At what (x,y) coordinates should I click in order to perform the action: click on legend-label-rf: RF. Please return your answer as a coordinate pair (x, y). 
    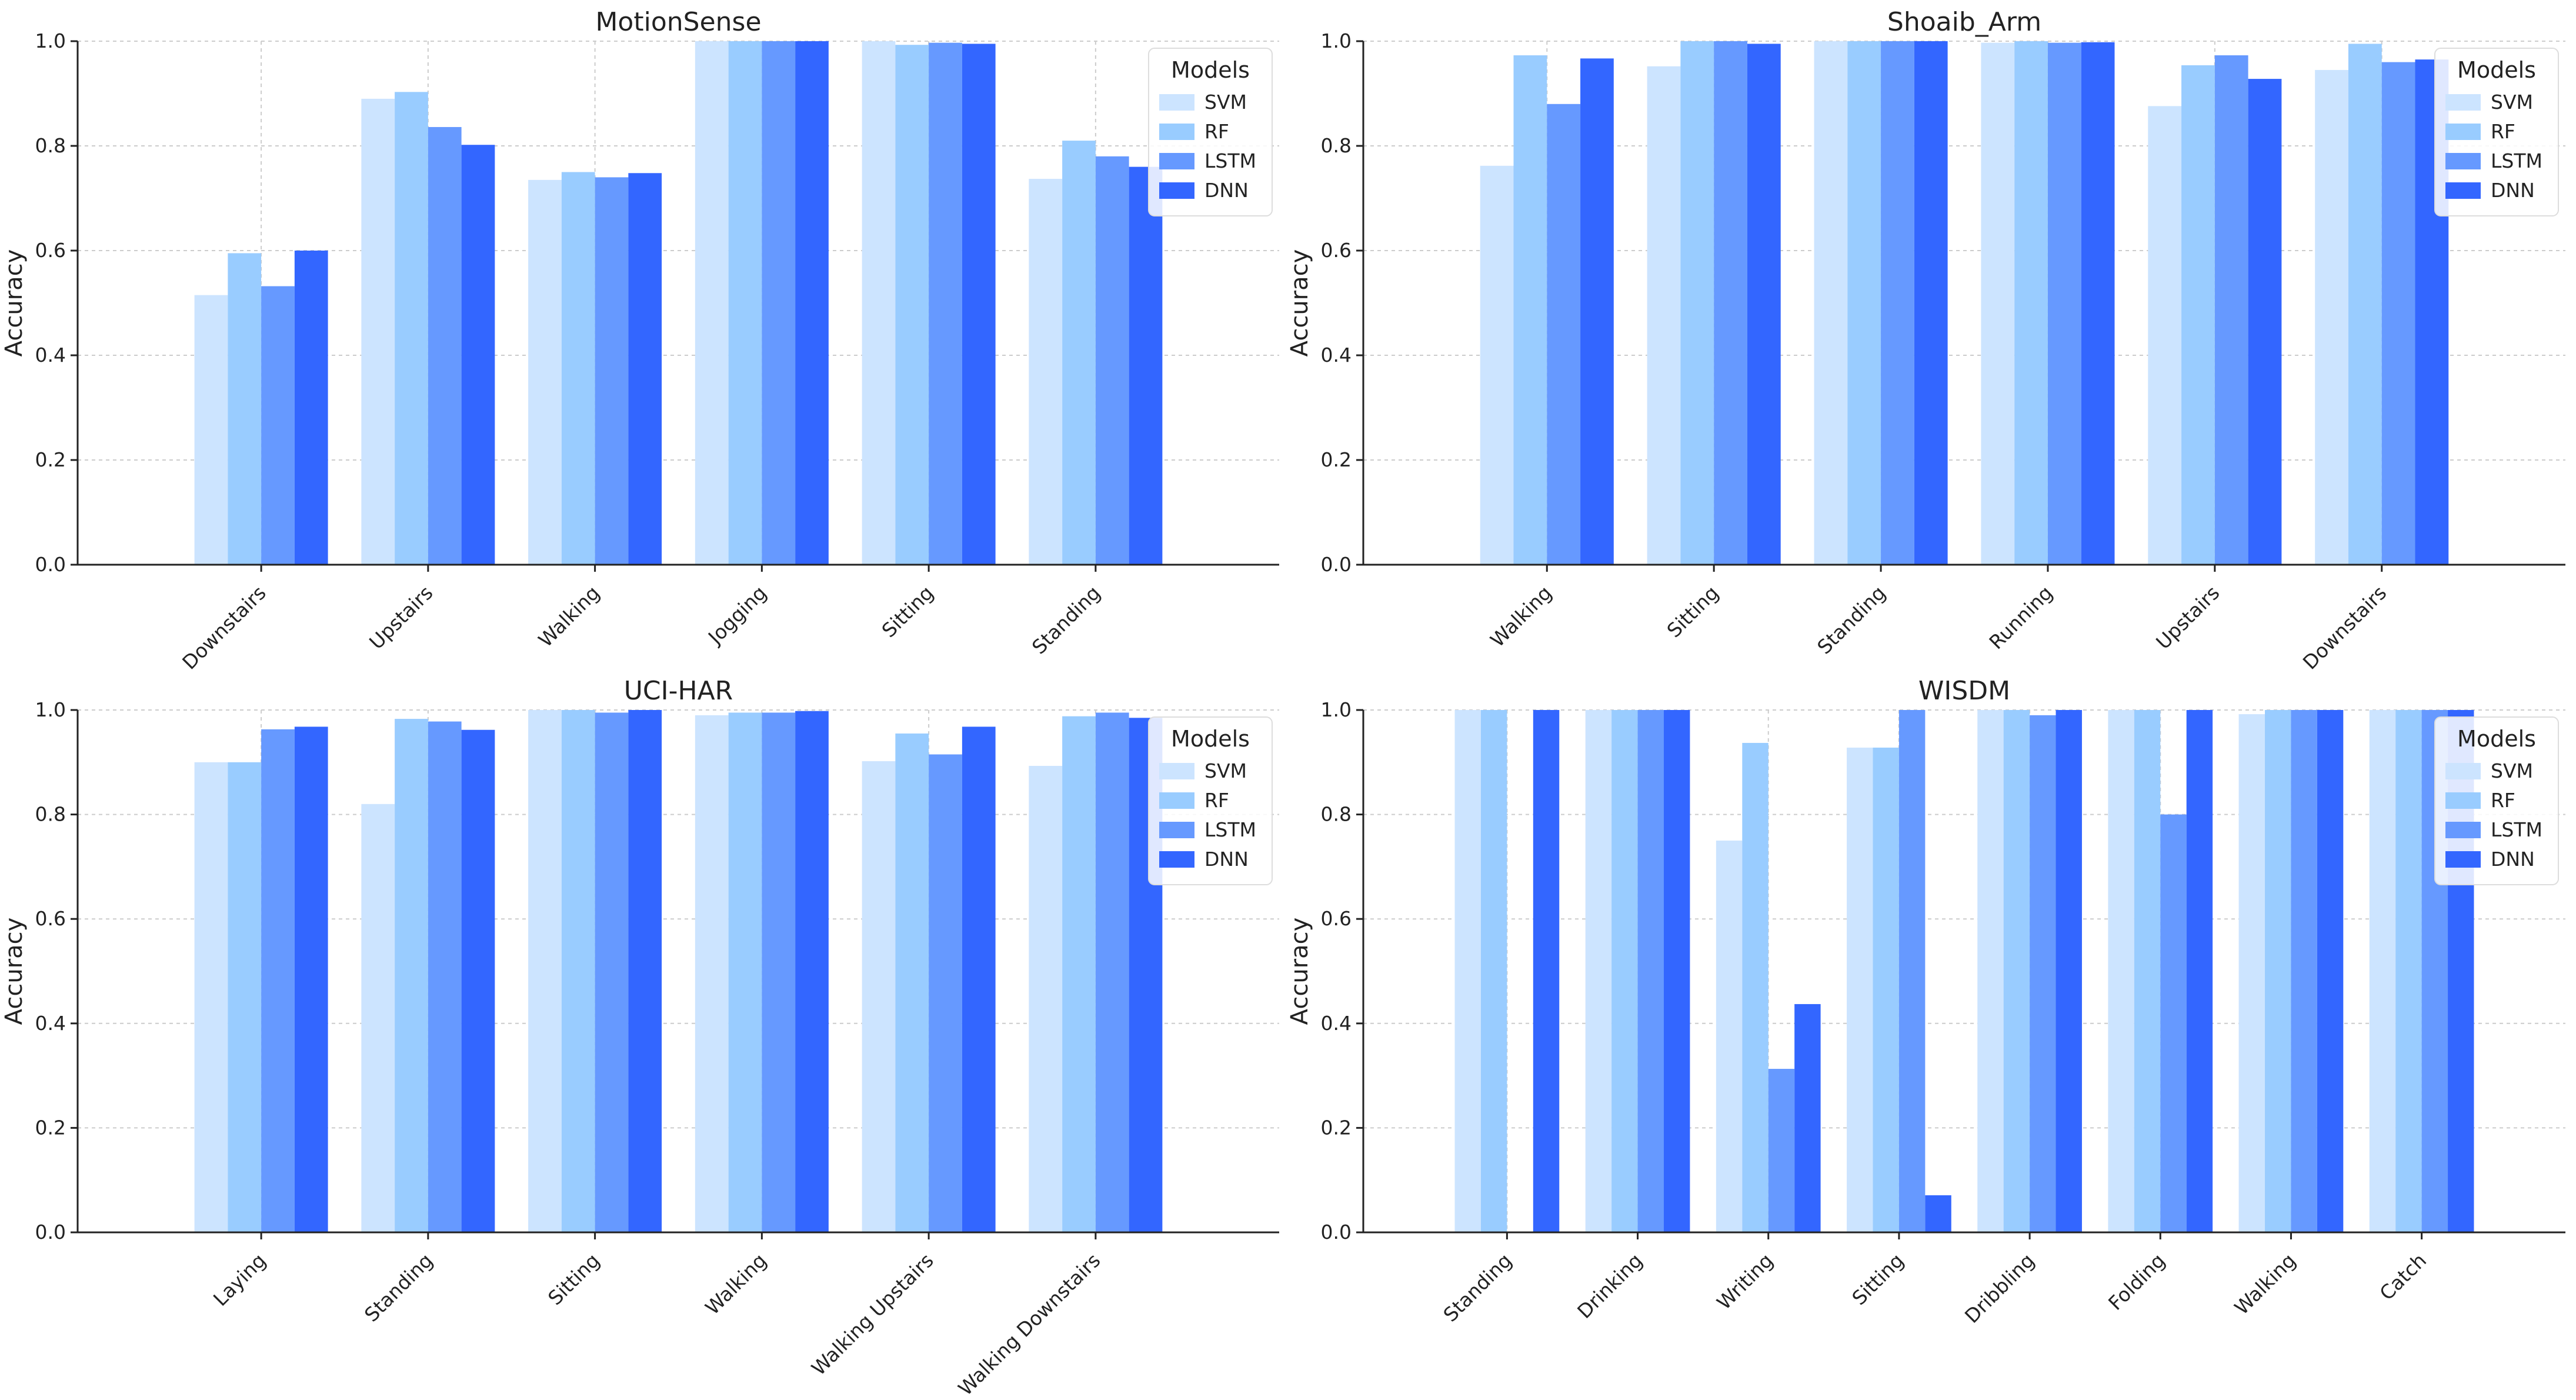
    Looking at the image, I should click on (1216, 131).